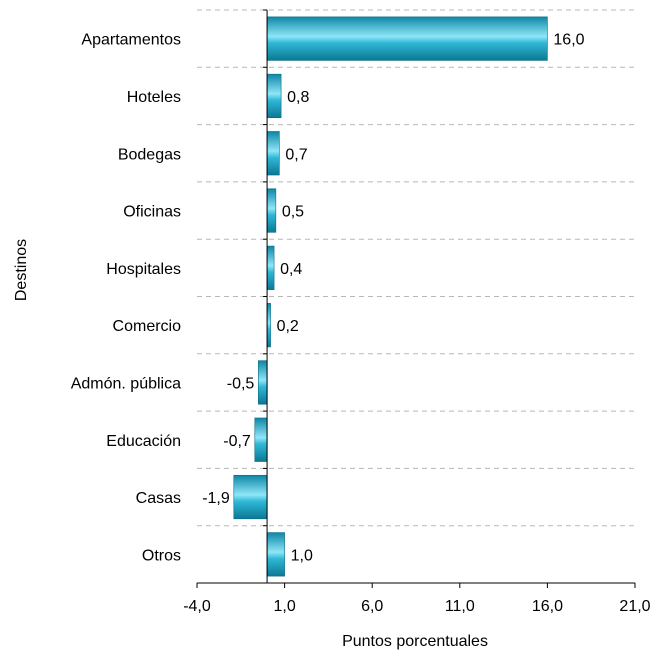 This screenshot has width=661, height=652. Describe the element at coordinates (158, 498) in the screenshot. I see `category-label: Casas` at that location.